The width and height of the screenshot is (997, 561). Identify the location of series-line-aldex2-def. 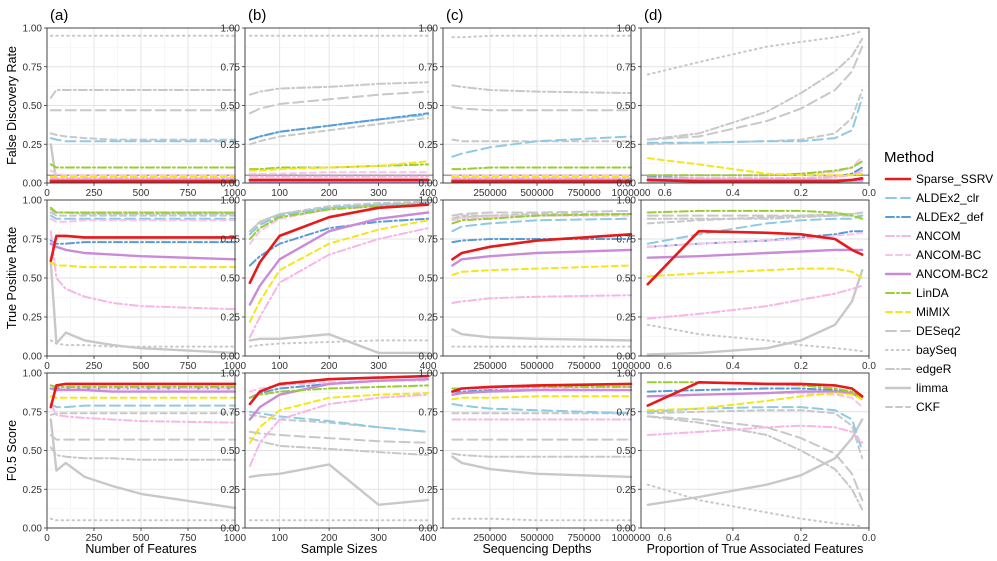
(339, 126).